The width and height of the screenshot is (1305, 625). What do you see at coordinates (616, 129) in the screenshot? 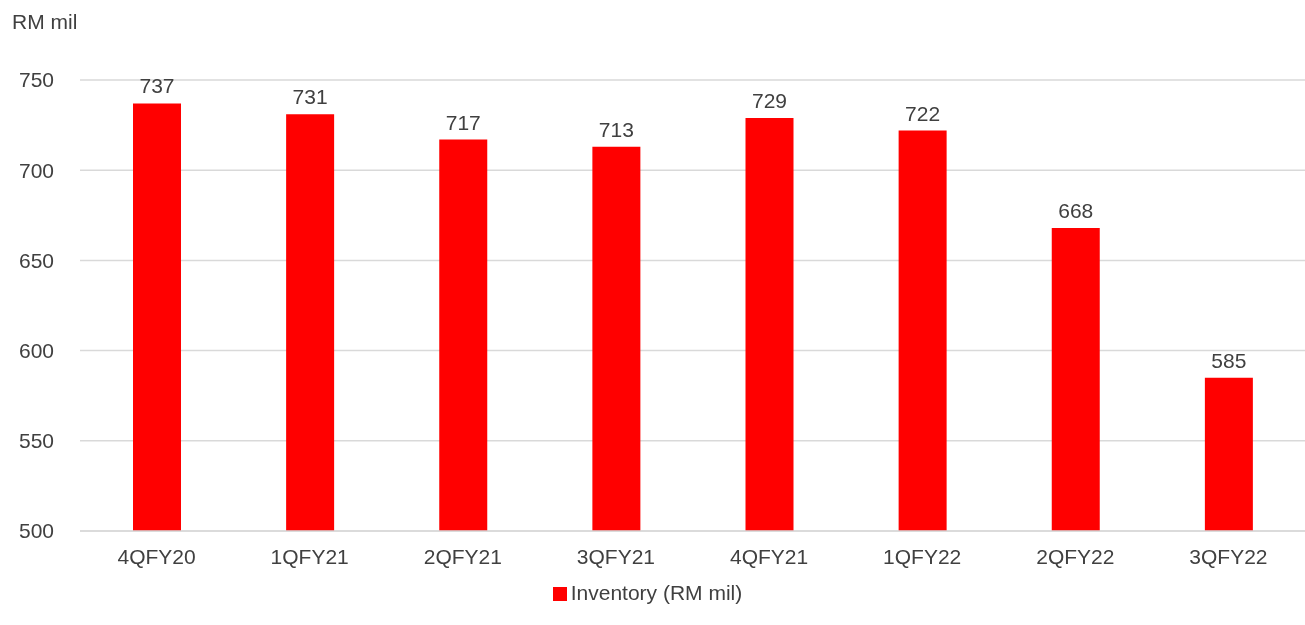
I see `data-label: 713` at bounding box center [616, 129].